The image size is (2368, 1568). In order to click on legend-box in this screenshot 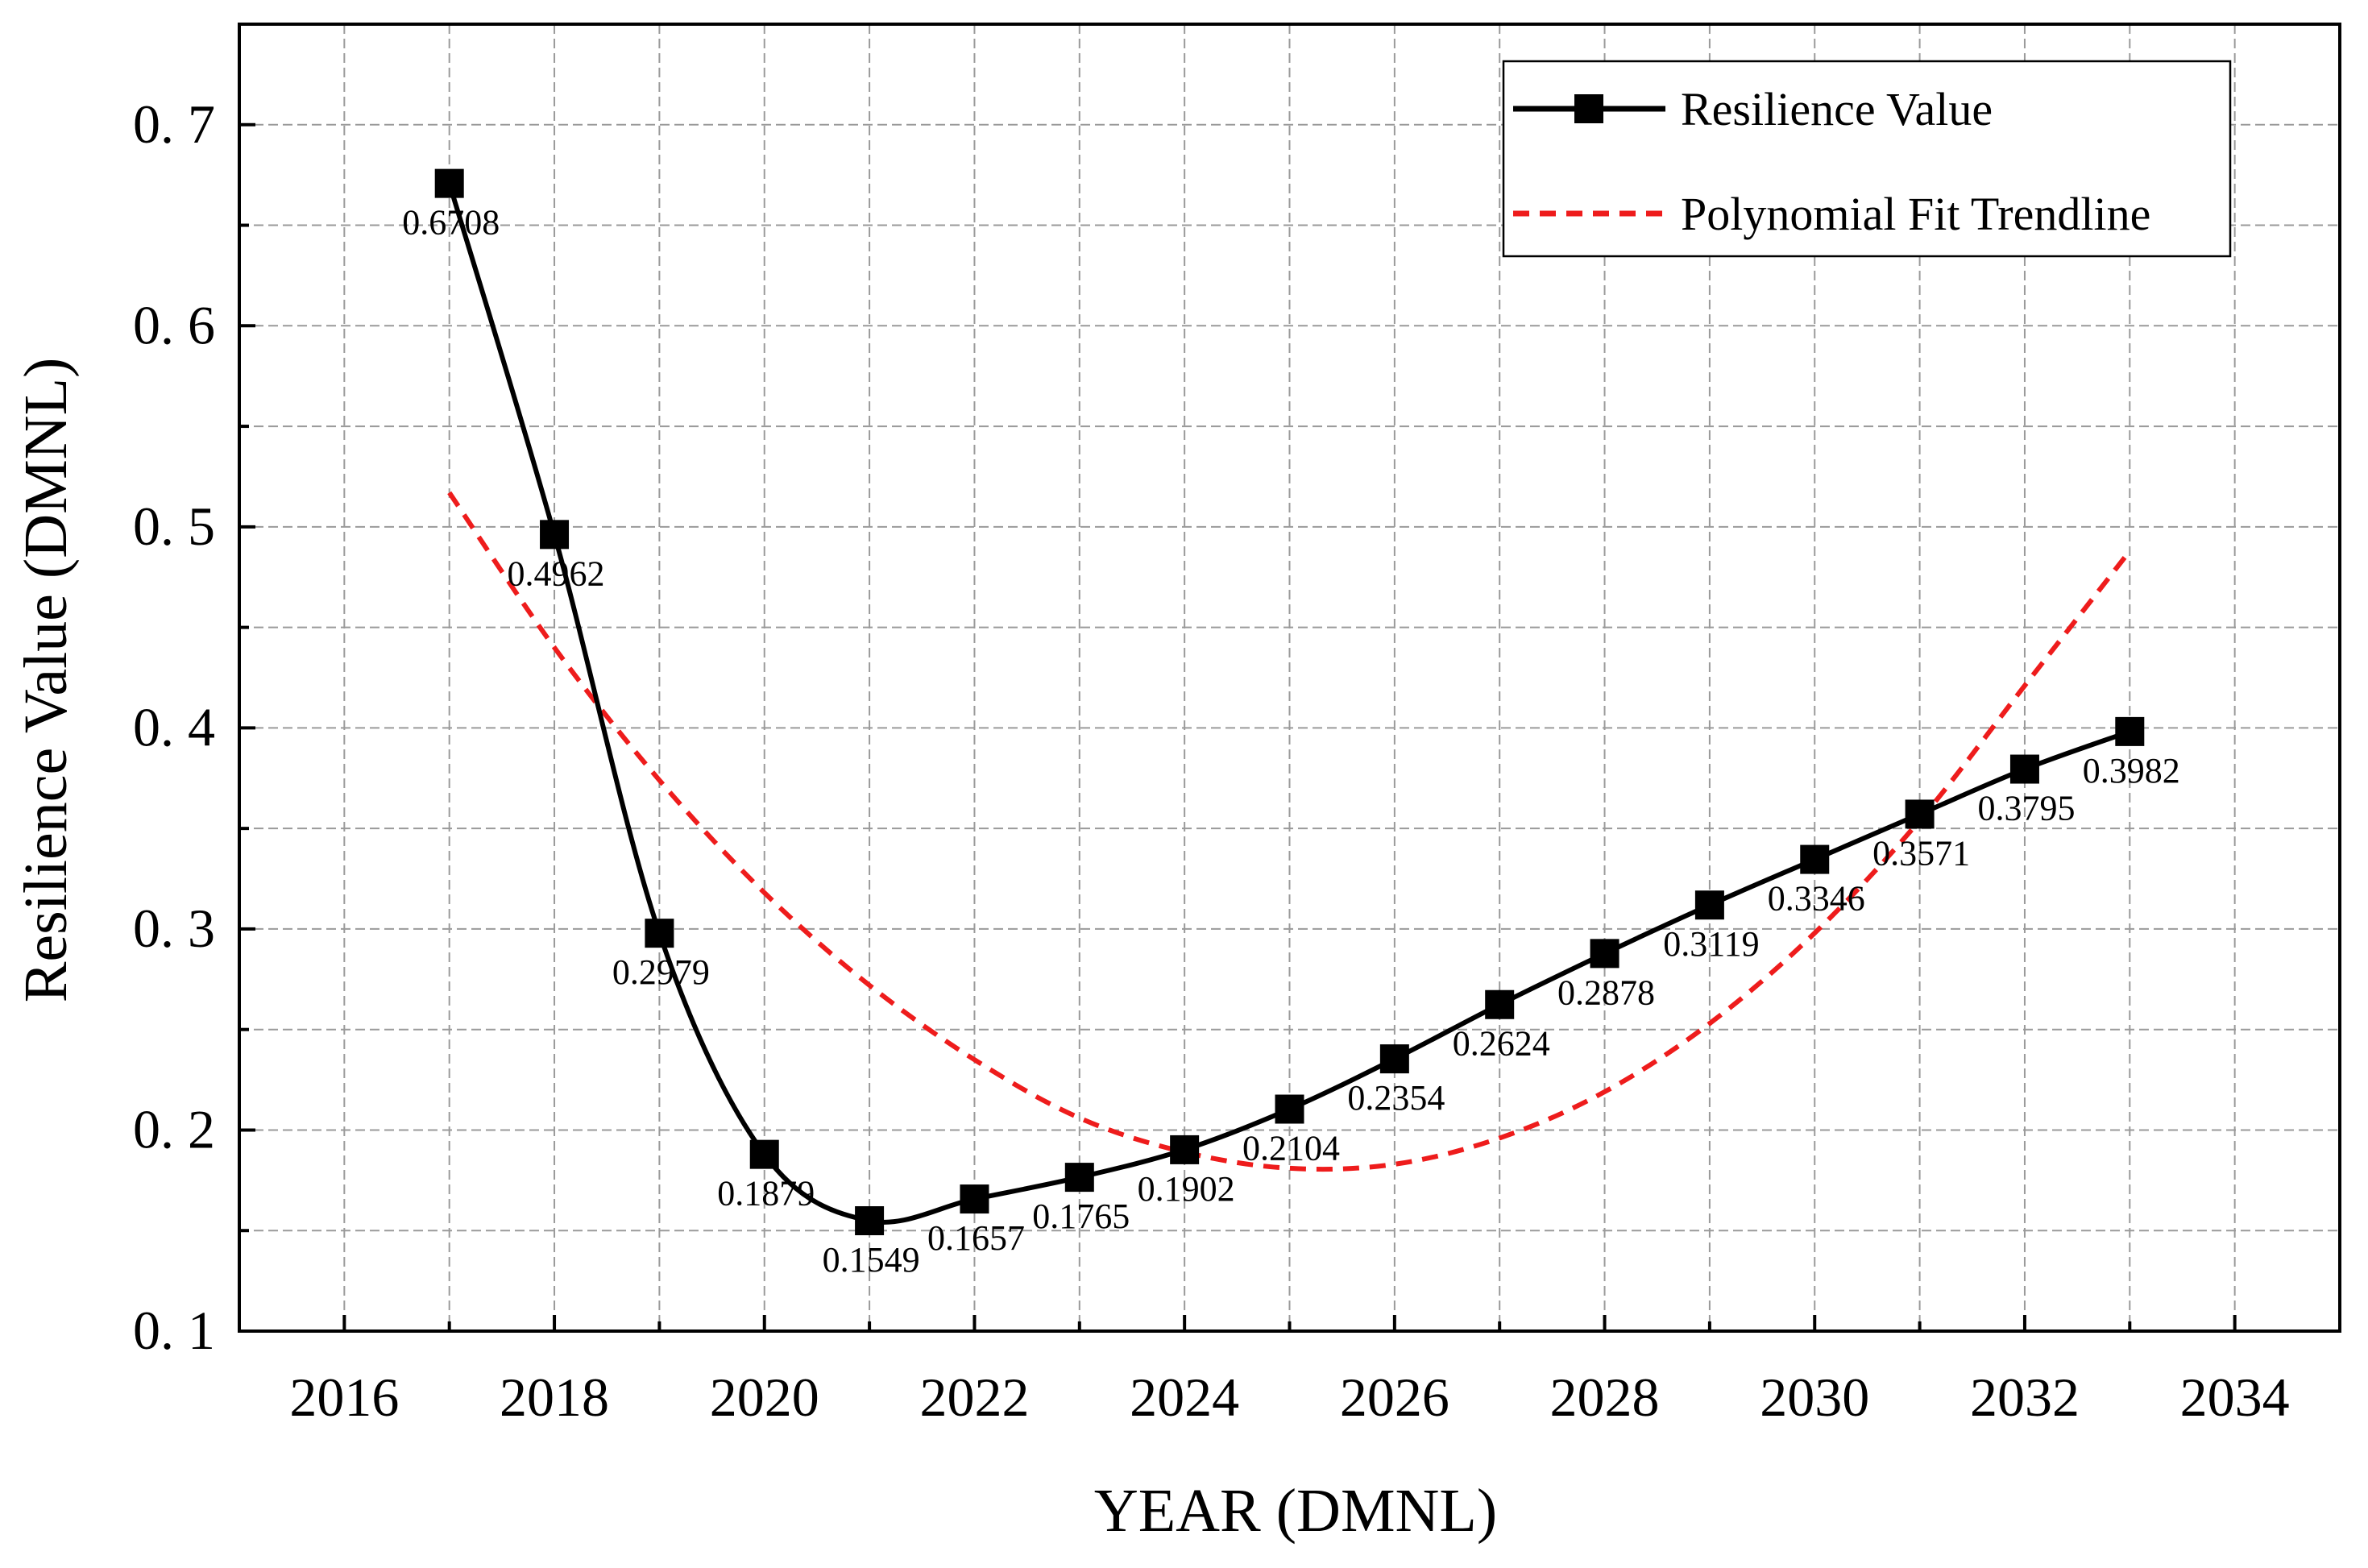, I will do `click(1867, 159)`.